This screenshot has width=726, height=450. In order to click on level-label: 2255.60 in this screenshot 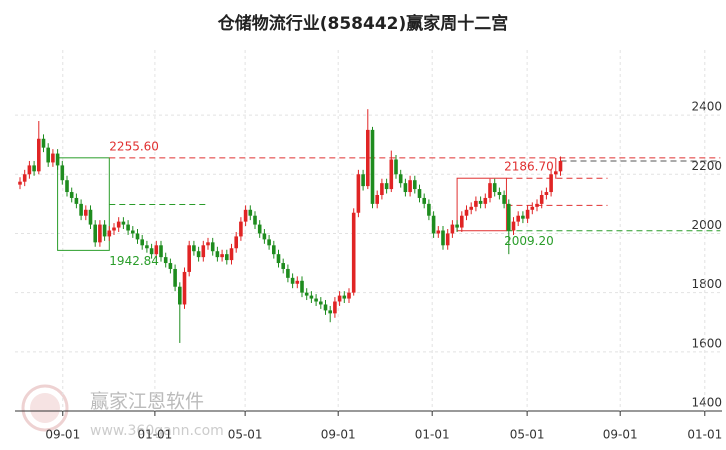, I will do `click(134, 146)`.